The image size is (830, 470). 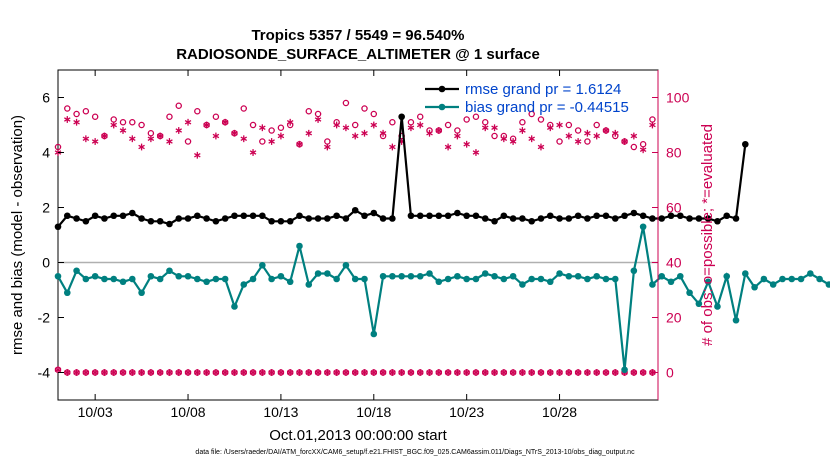 What do you see at coordinates (670, 373) in the screenshot?
I see `y-tick-label-right: 0` at bounding box center [670, 373].